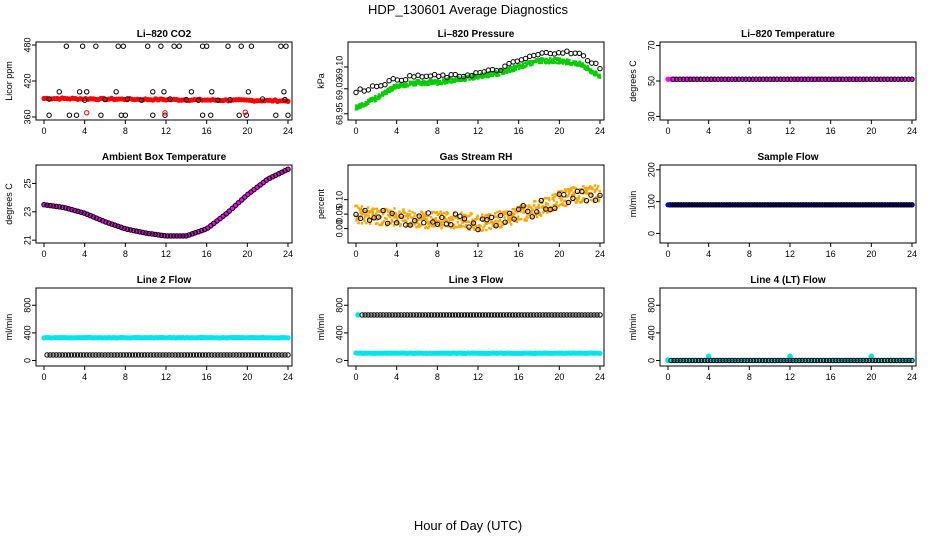 This screenshot has height=540, width=936. What do you see at coordinates (871, 377) in the screenshot?
I see `x-tick-label: 20` at bounding box center [871, 377].